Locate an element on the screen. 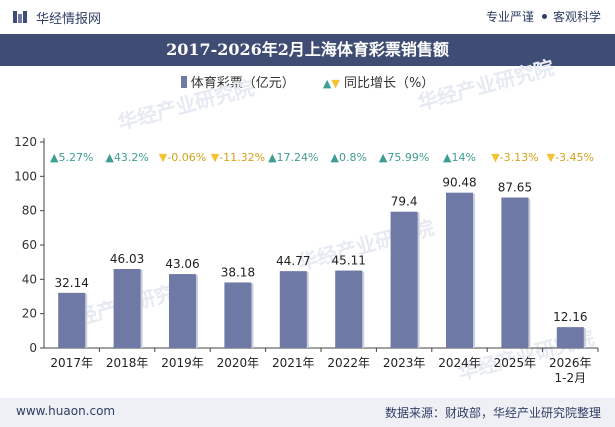  legend-item-bars: 体育彩票（亿元） is located at coordinates (237, 81).